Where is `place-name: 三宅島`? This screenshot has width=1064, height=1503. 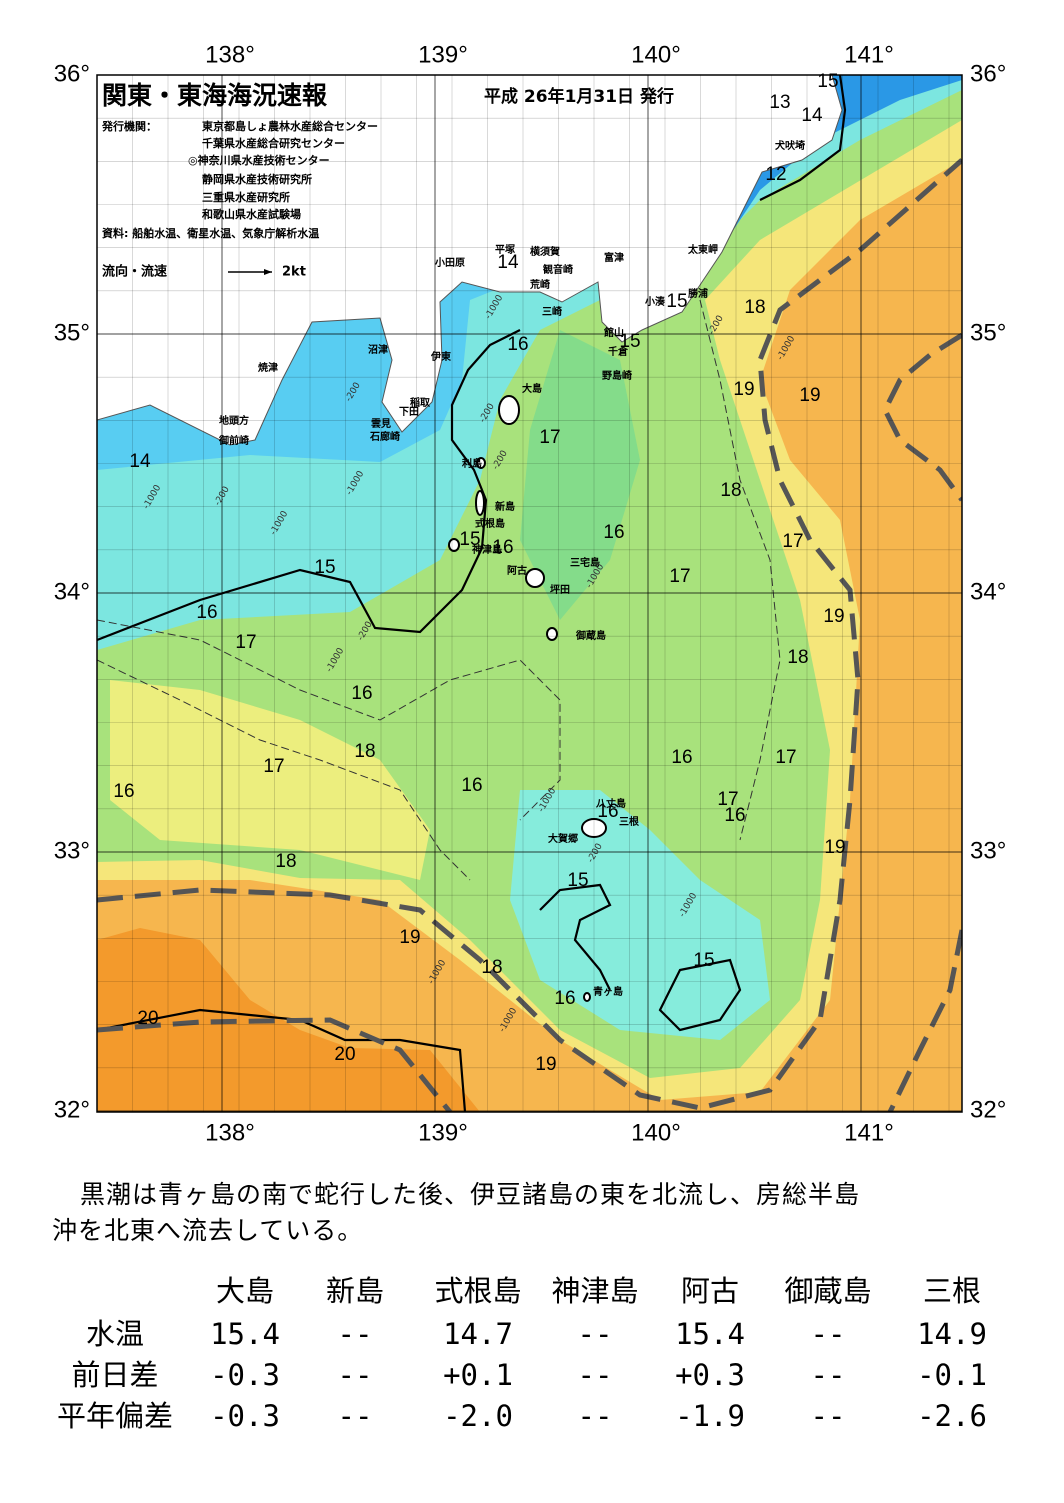 place-name: 三宅島 is located at coordinates (585, 562).